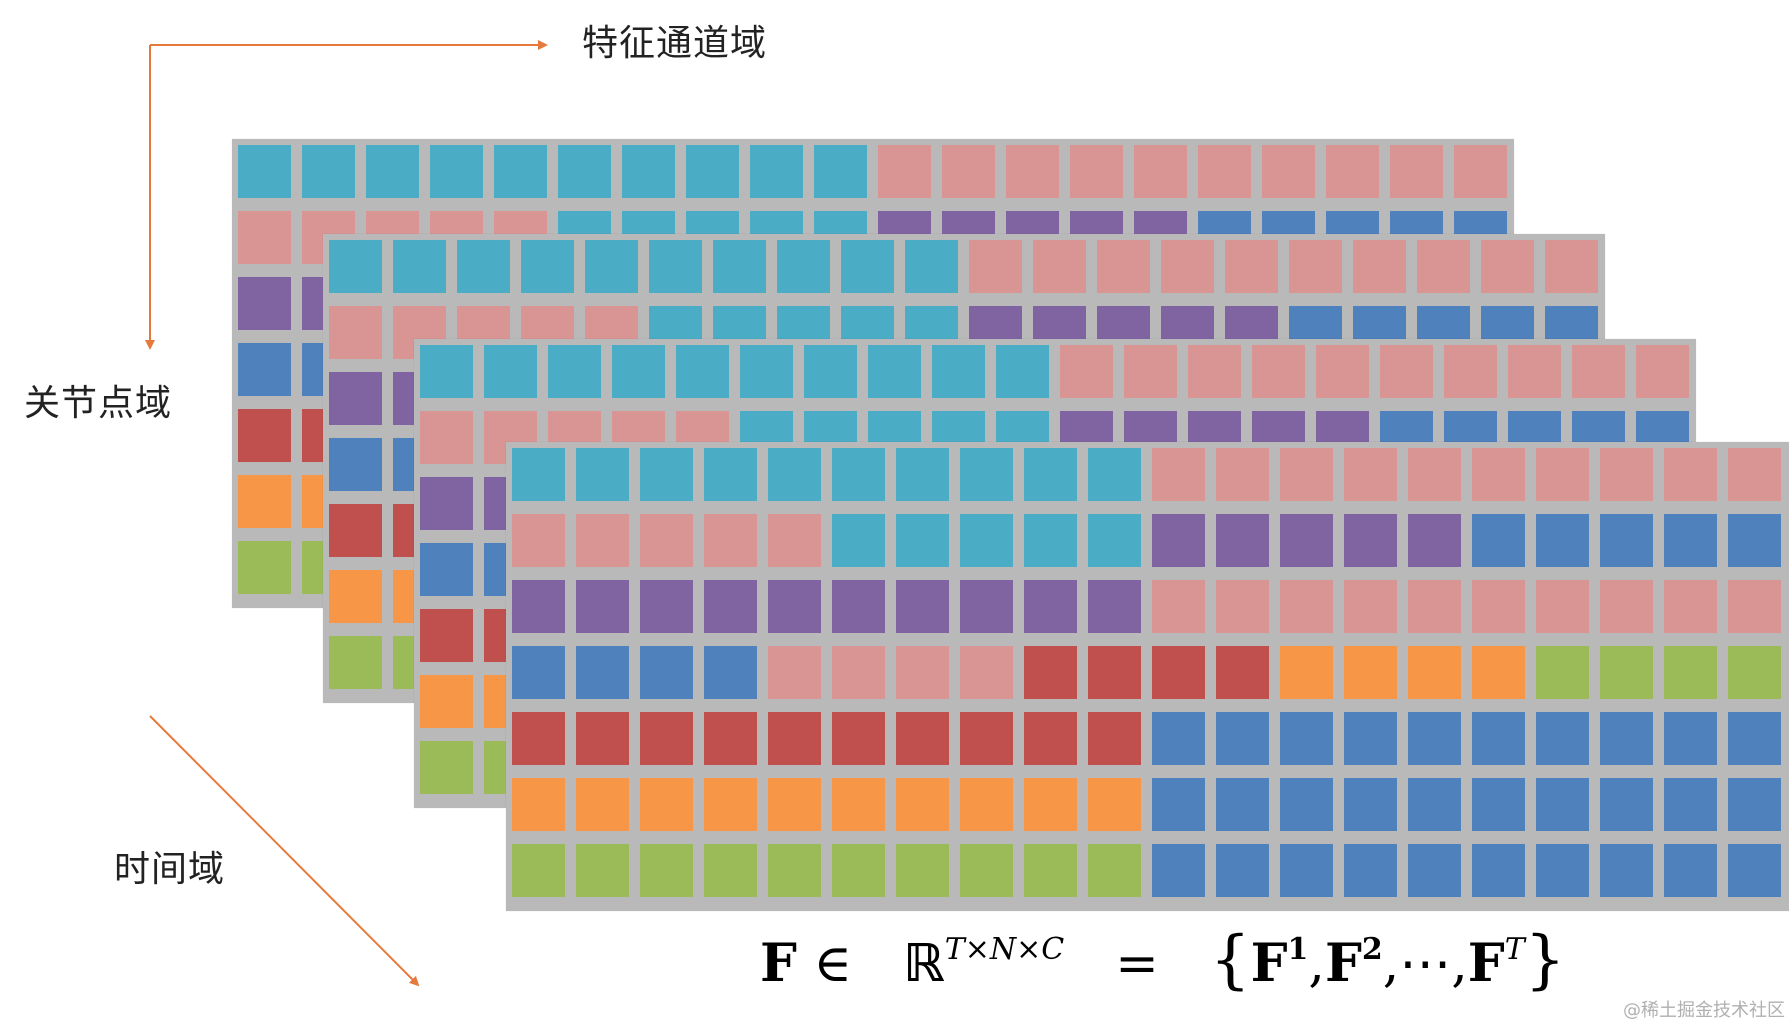 Image resolution: width=1789 pixels, height=1026 pixels. I want to click on formula-dims: T×N×C, so click(1004, 949).